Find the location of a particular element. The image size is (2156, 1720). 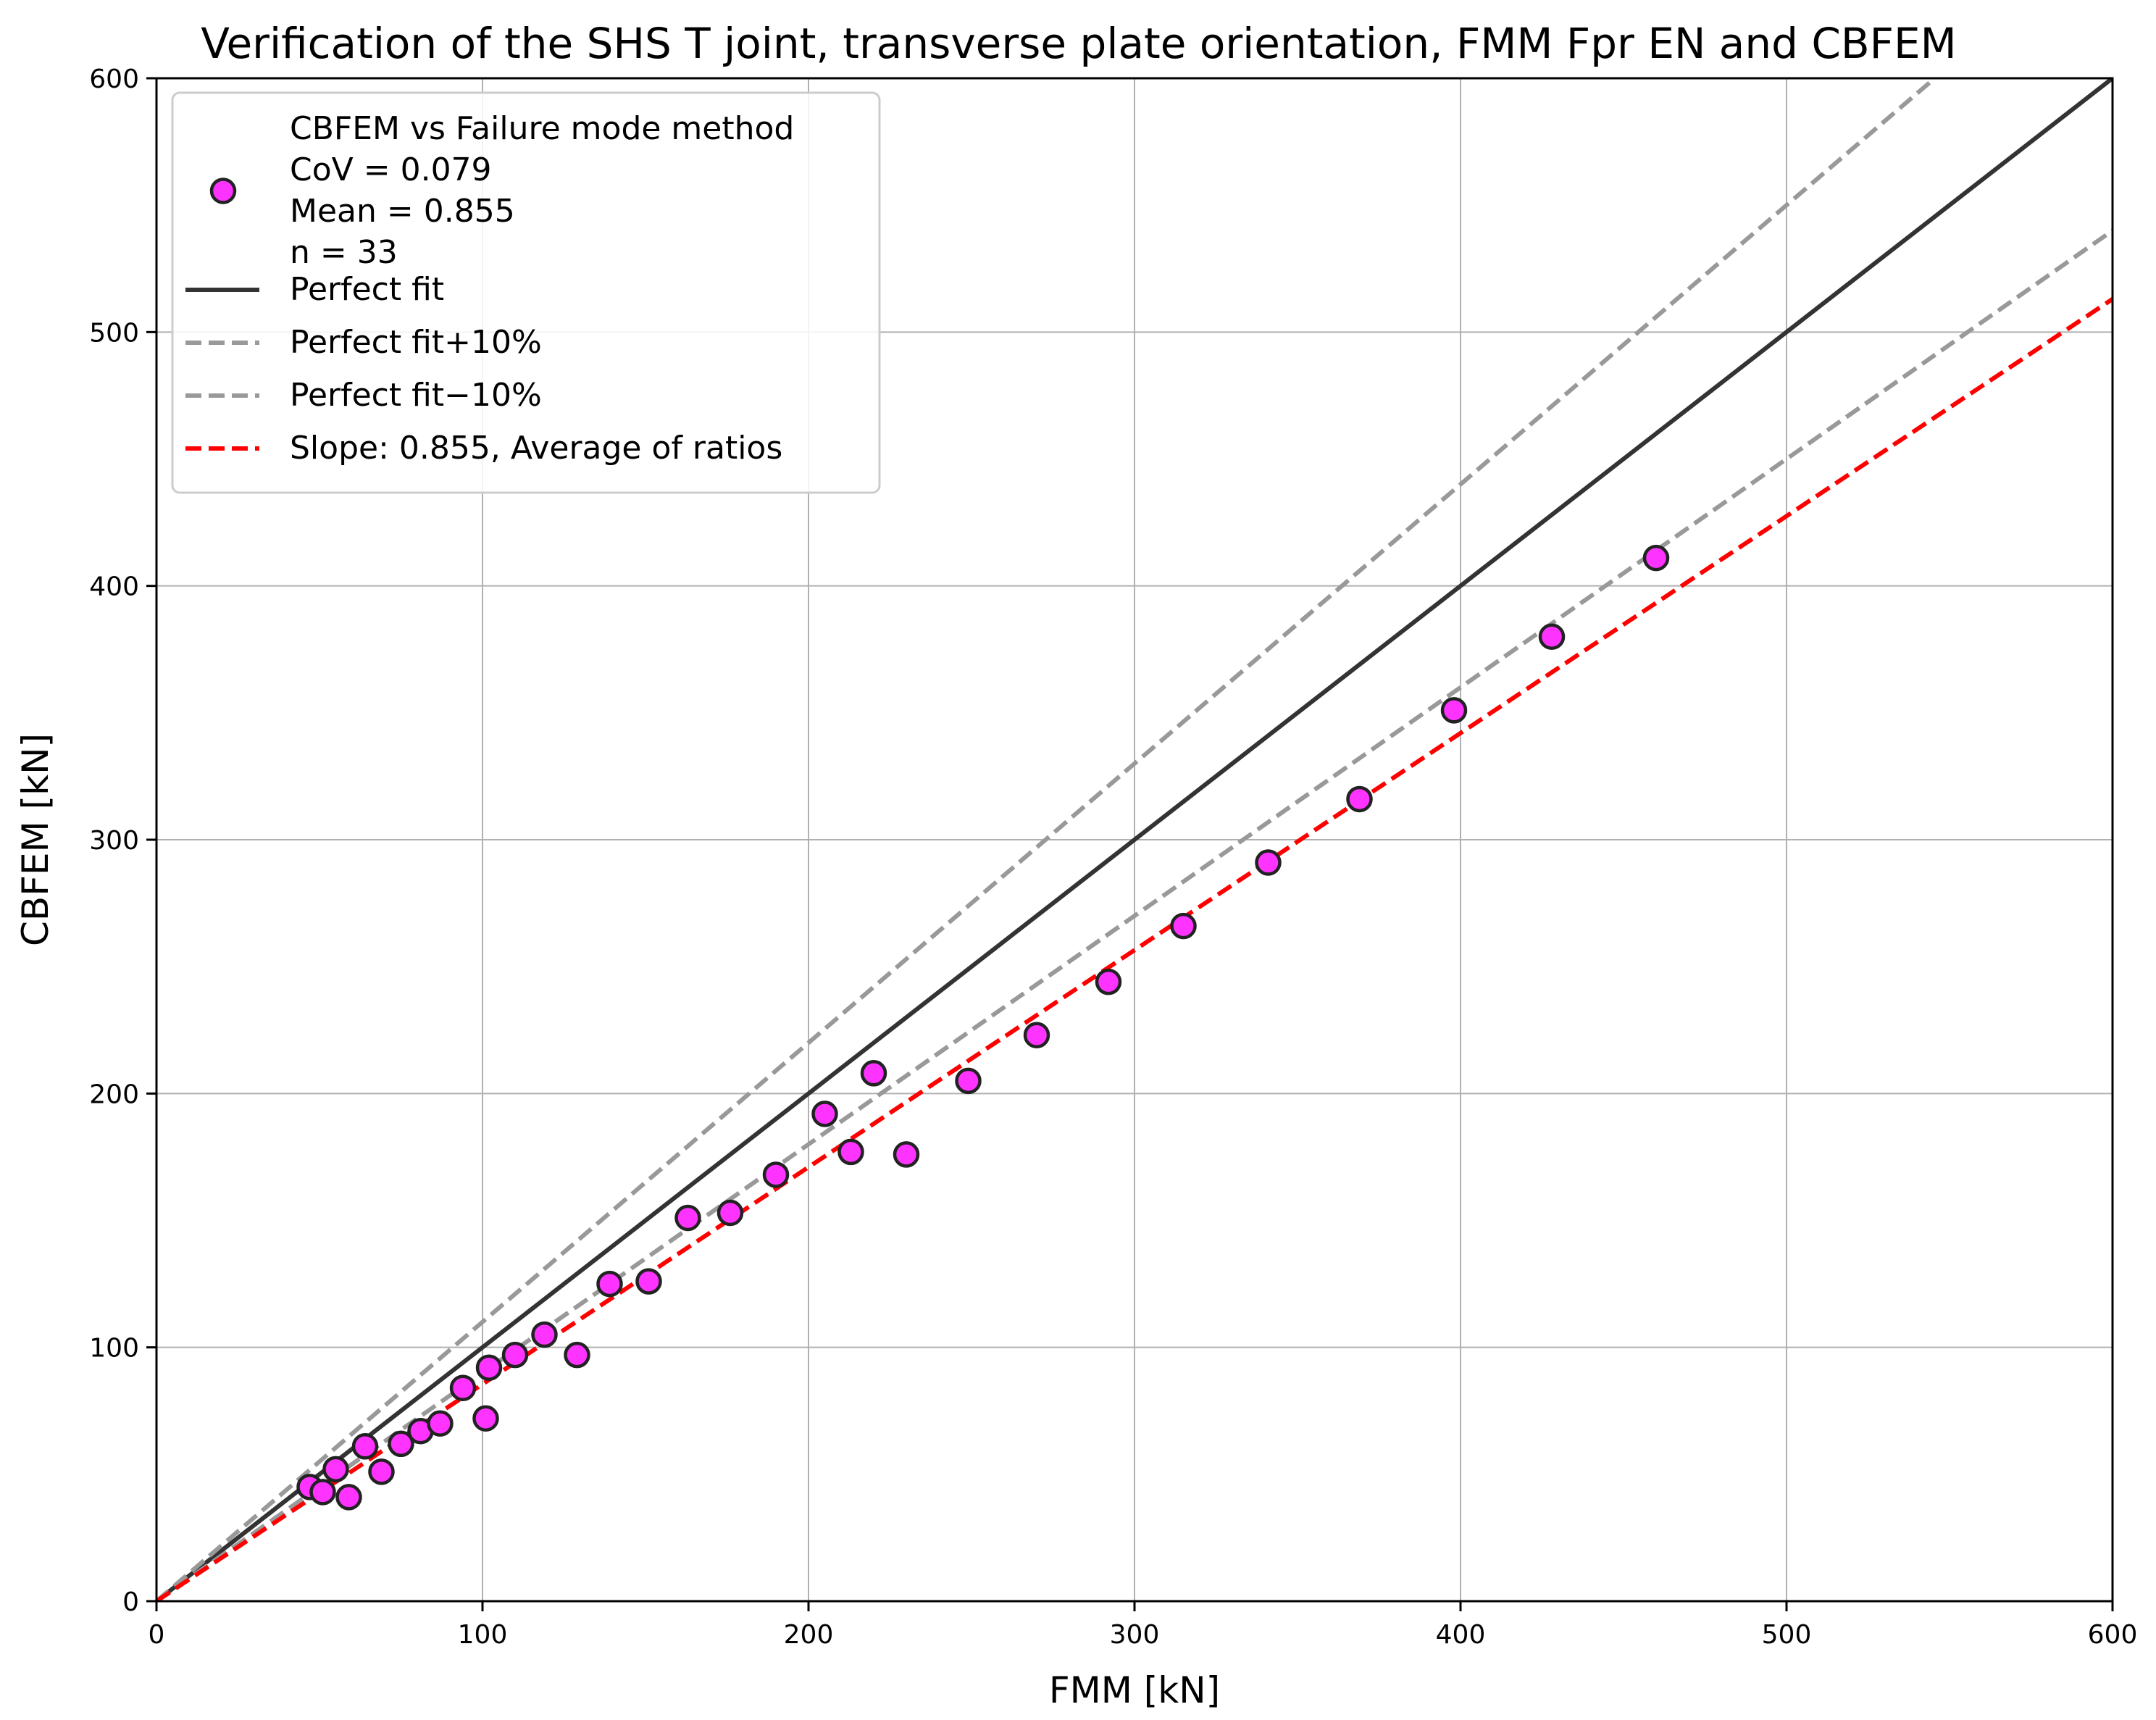

legend-box is located at coordinates (526, 293).